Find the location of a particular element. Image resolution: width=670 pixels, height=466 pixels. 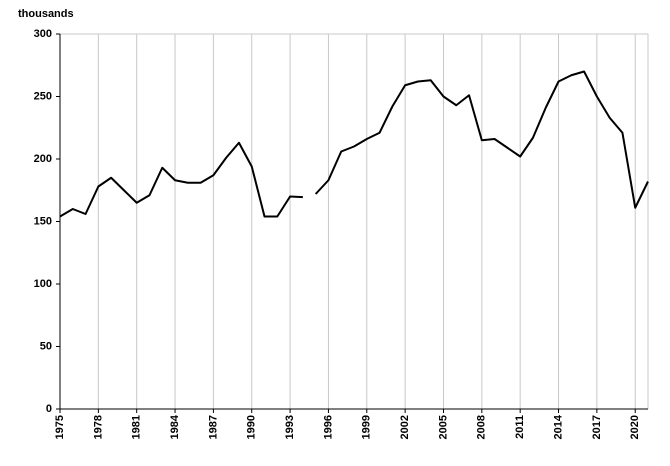

y-tick-label: 300 is located at coordinates (43, 34).